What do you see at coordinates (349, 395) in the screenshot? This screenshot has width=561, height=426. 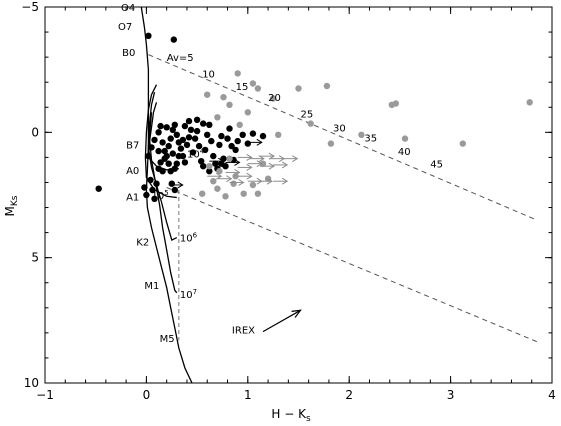 I see `x-tick-label: 2` at bounding box center [349, 395].